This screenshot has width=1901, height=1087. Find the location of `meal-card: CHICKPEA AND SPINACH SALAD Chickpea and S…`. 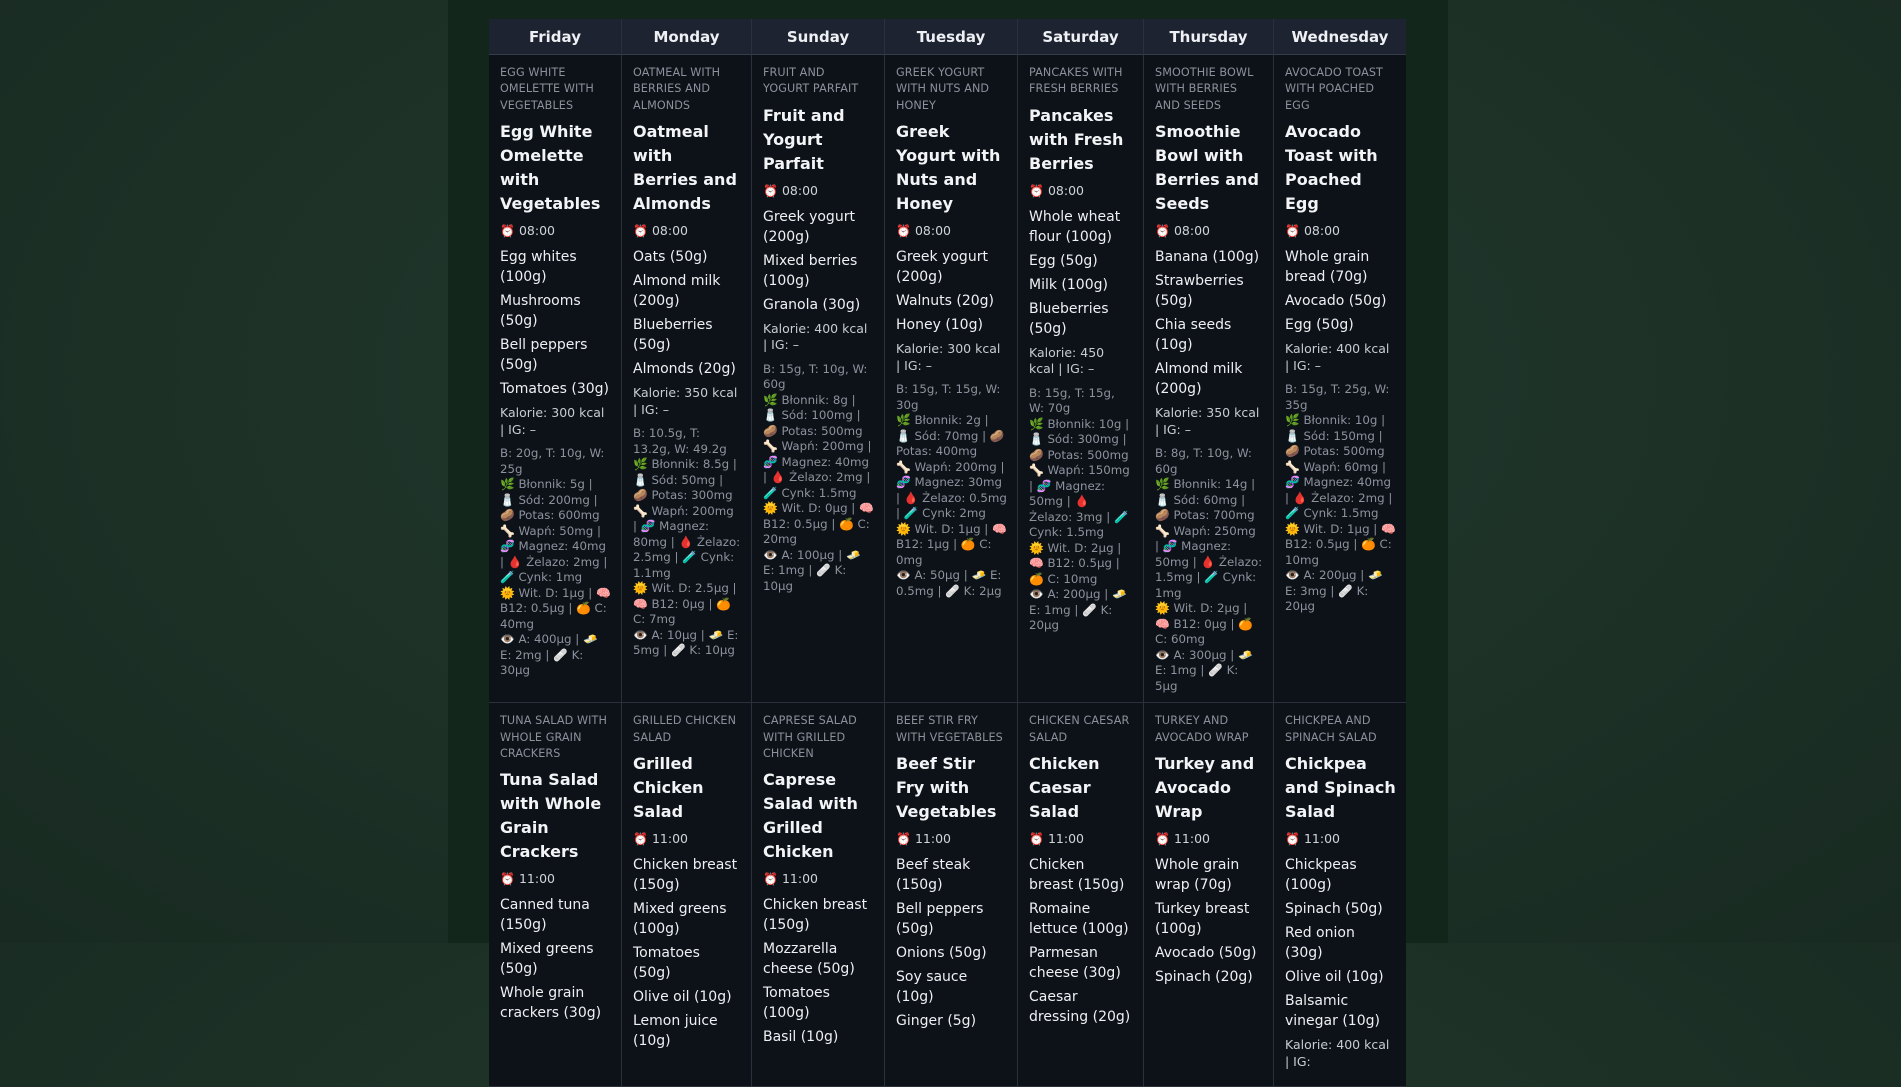

meal-card: CHICKPEA AND SPINACH SALAD Chickpea and S… is located at coordinates (1340, 895).